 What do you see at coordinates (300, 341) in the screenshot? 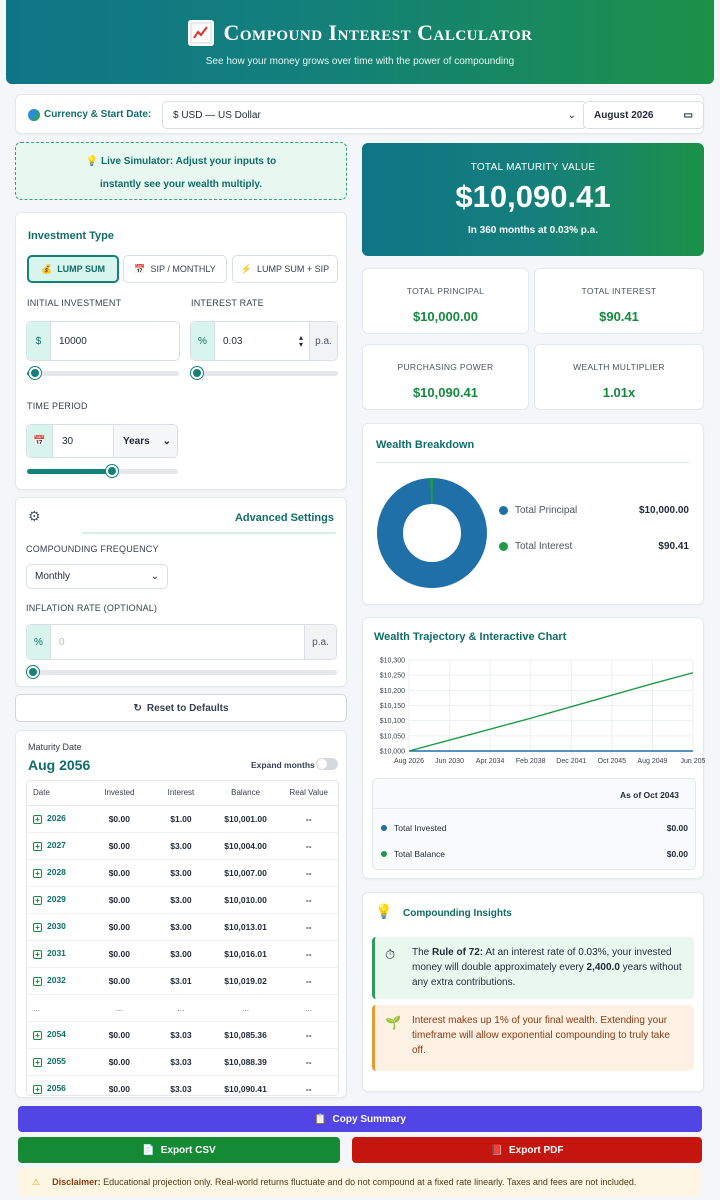
I see `spinner-icon: ▴ ▾` at bounding box center [300, 341].